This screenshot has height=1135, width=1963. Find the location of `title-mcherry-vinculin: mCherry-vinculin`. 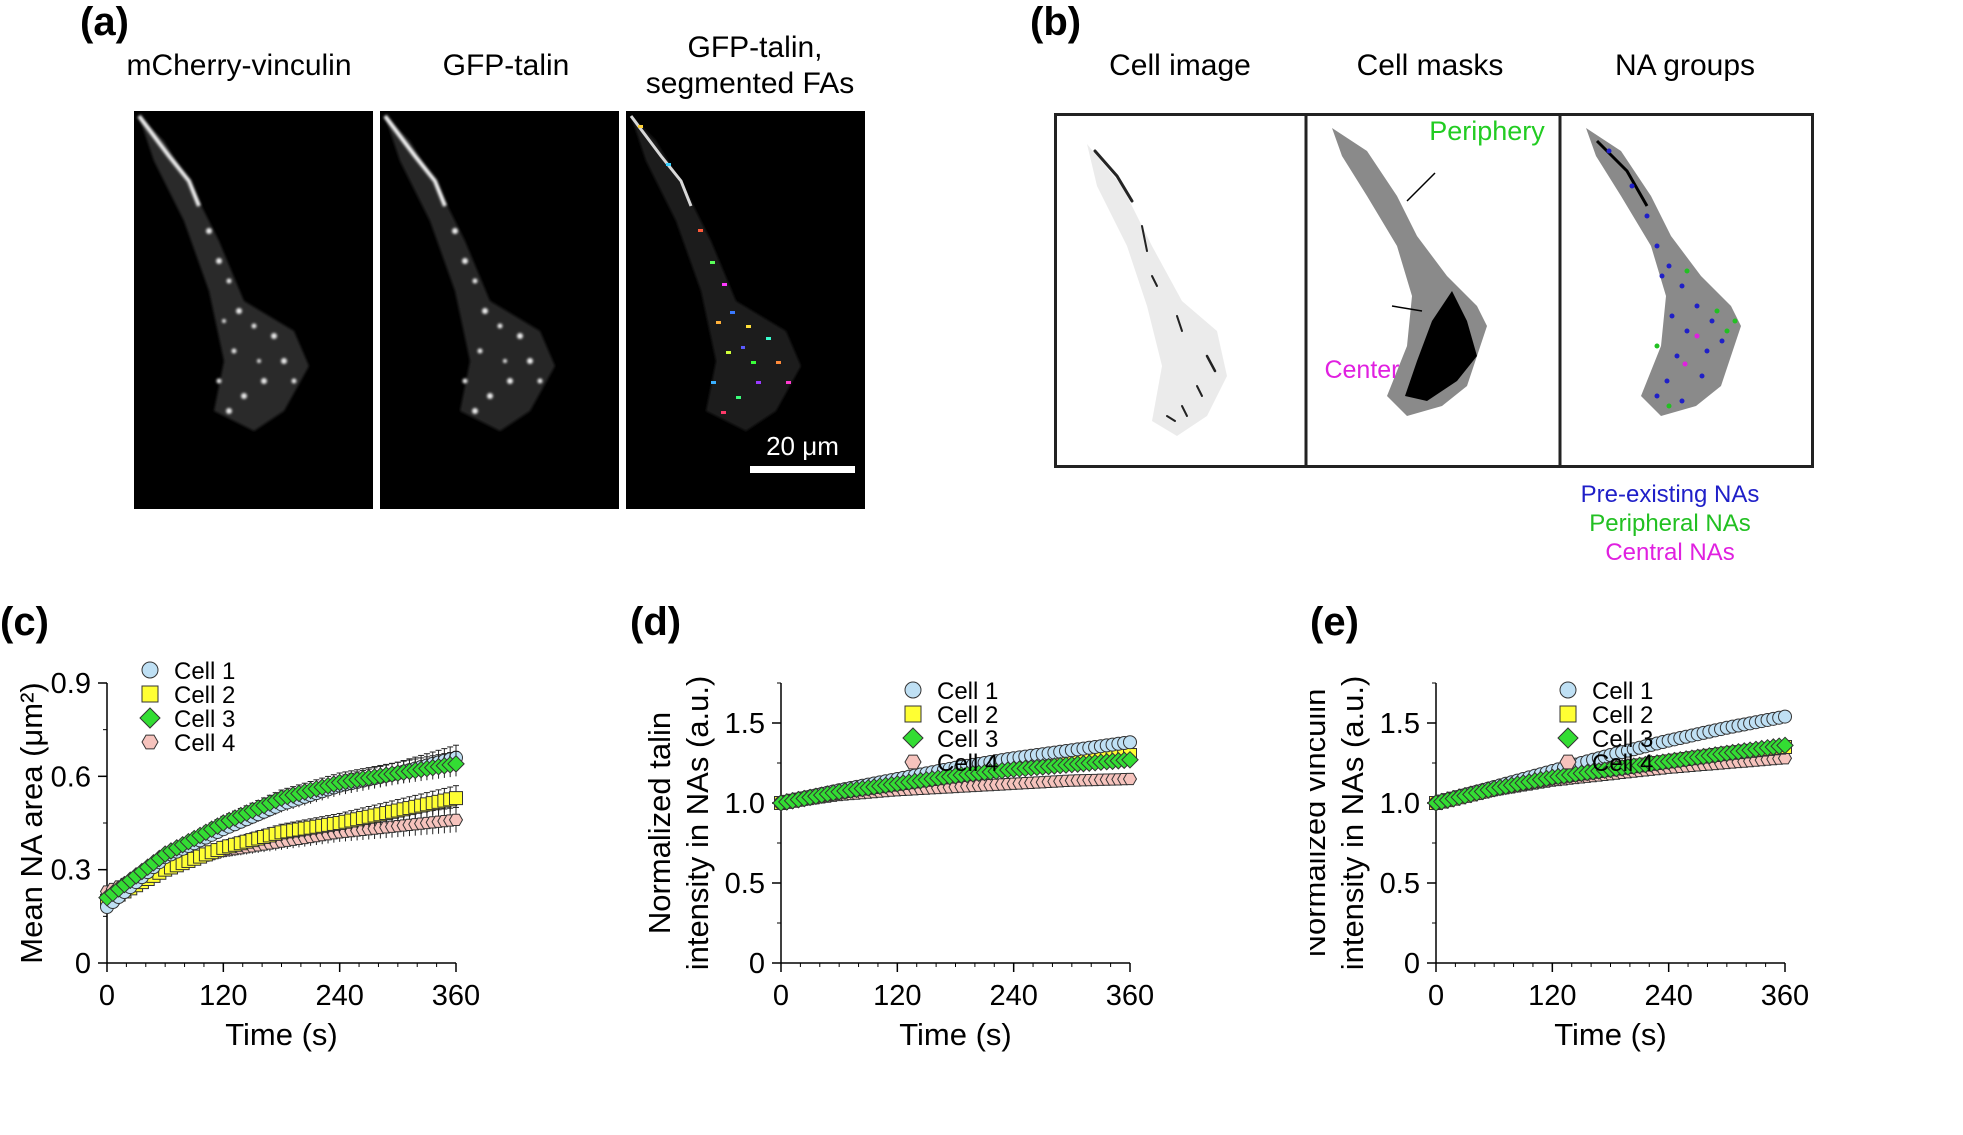

title-mcherry-vinculin: mCherry-vinculin is located at coordinates (239, 65).